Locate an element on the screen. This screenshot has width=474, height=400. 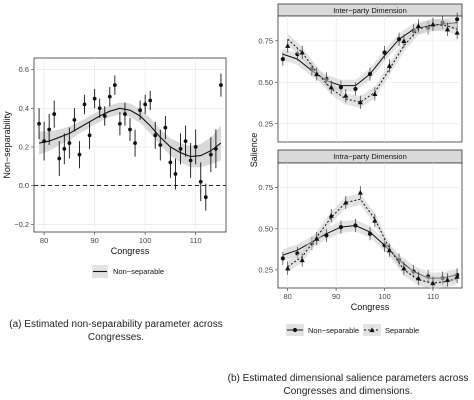
y-tick-label: 0.0 is located at coordinates (24, 185).